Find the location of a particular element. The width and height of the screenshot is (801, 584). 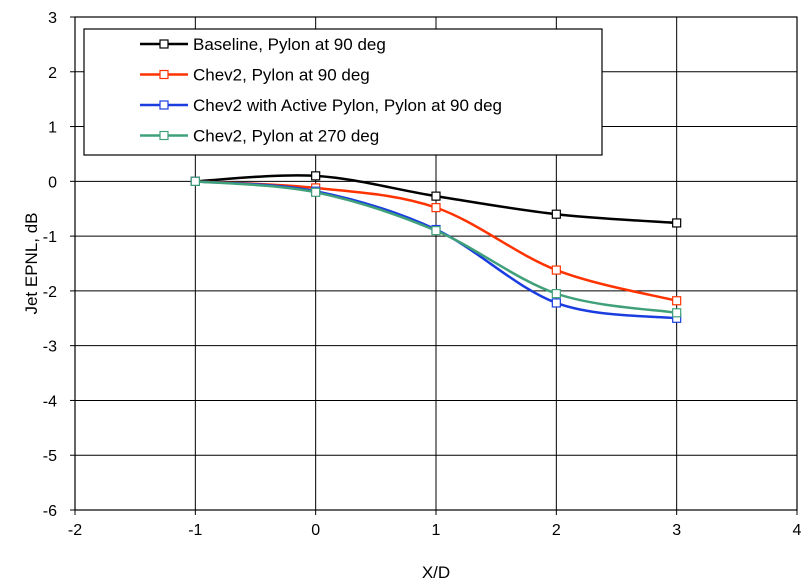

legend-item: Chev2, Pylon at 270 deg is located at coordinates (259, 136).